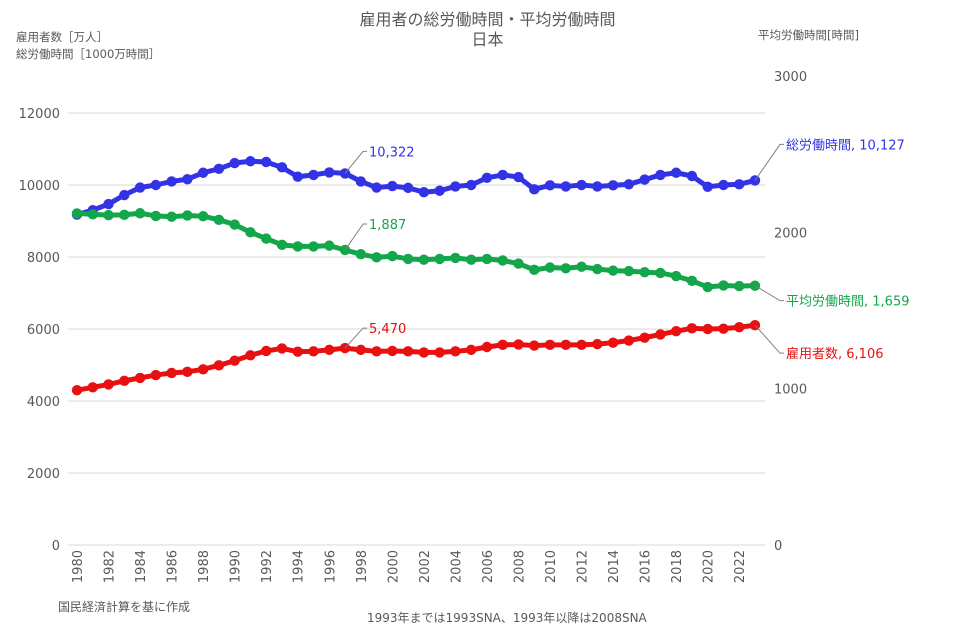  Describe the element at coordinates (614, 566) in the screenshot. I see `x-tick-label: 2014` at that location.